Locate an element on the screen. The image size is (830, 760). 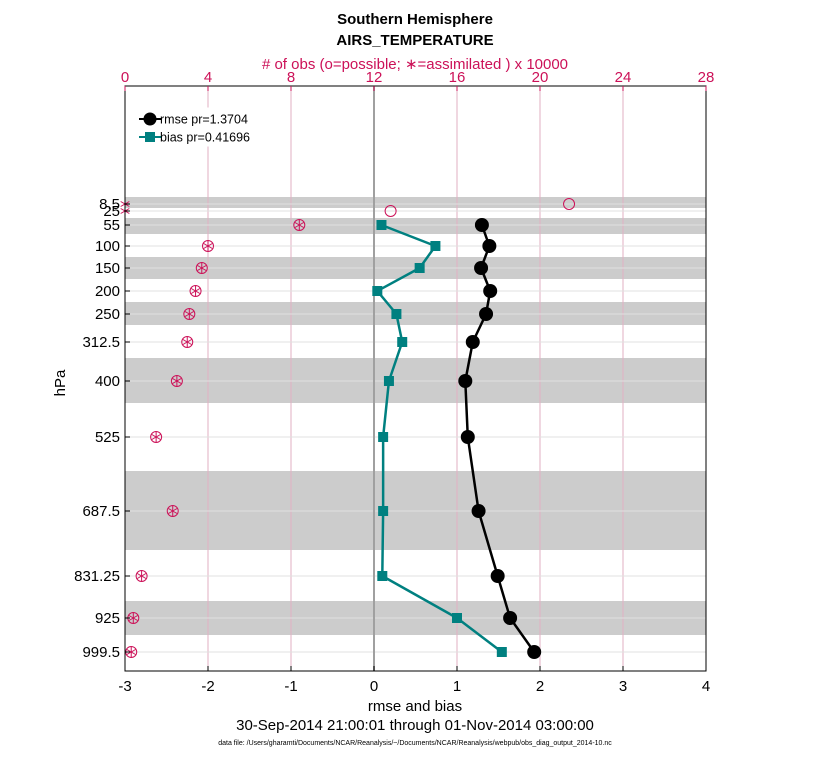
y-tick-label-8: 400 is located at coordinates (107, 381).